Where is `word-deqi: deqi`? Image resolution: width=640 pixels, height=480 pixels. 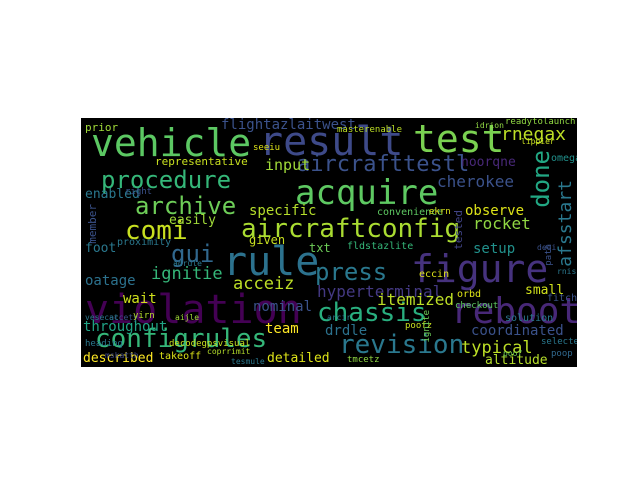
word-deqi: deqi is located at coordinates (547, 247).